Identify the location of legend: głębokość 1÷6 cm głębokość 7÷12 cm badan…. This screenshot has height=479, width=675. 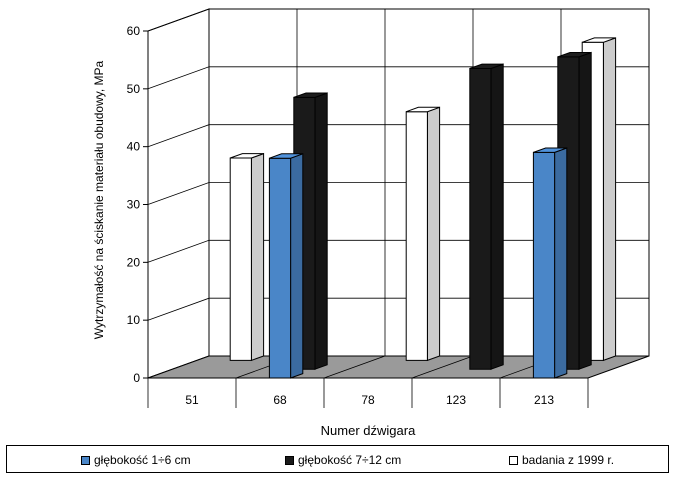
(337, 459).